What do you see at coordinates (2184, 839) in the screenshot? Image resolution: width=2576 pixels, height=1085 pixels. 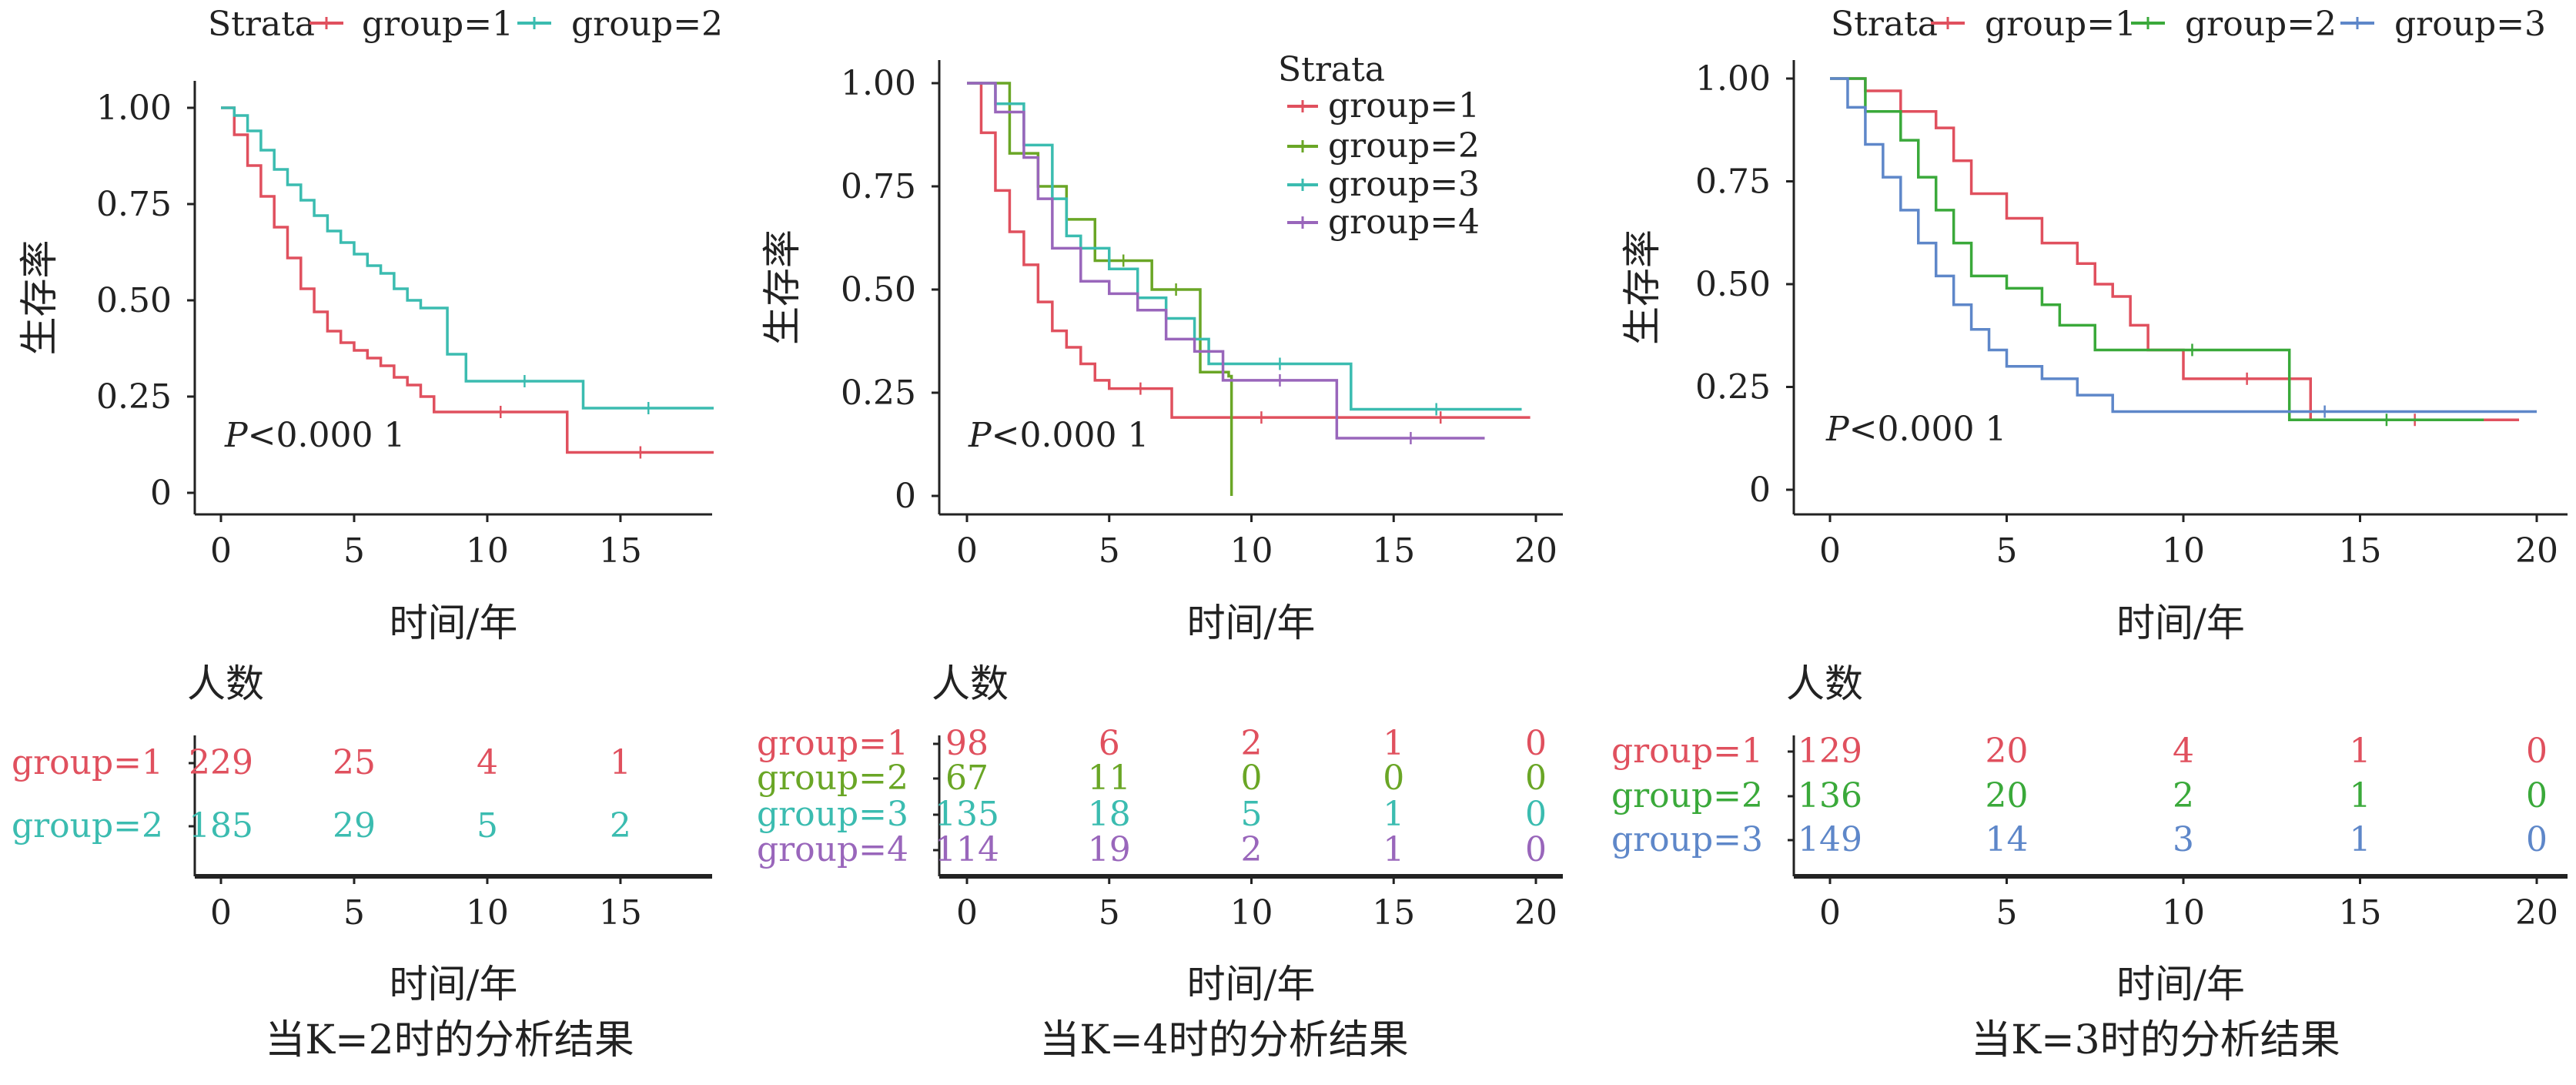 I see `risk-count: 3` at bounding box center [2184, 839].